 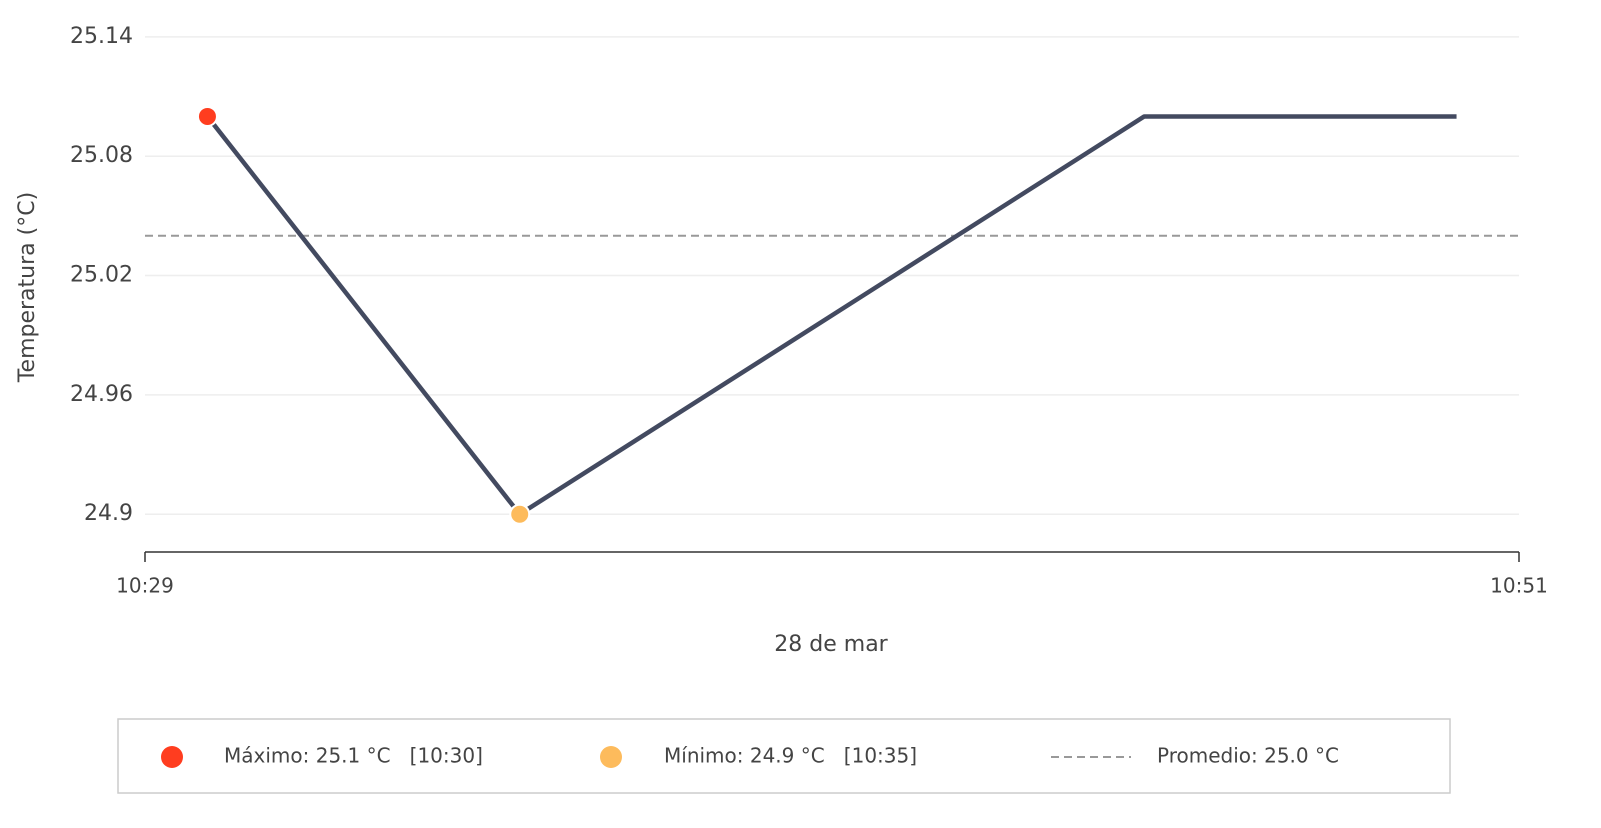 I want to click on legend-label: Máximo: 25.1 °C [10:30], so click(x=353, y=756).